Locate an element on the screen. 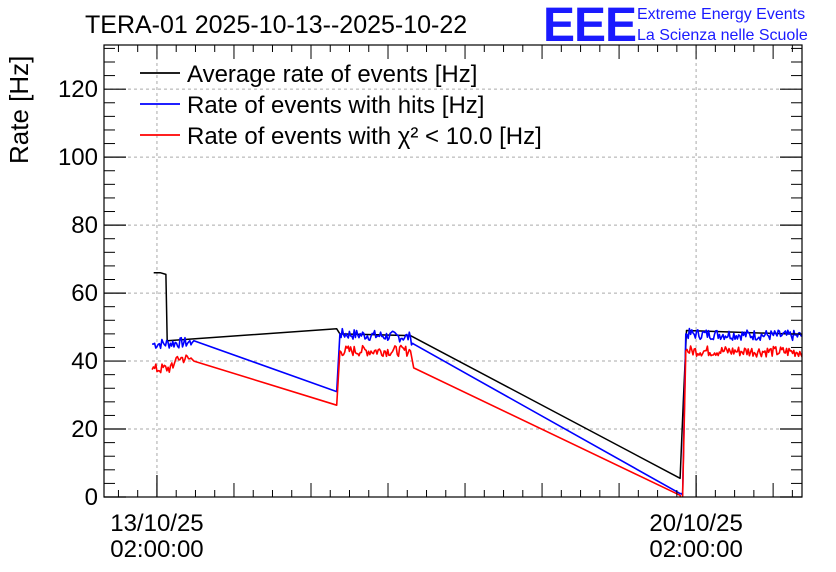 The width and height of the screenshot is (836, 572). legend-label-2: Rate of events with hits [Hz] is located at coordinates (335, 105).